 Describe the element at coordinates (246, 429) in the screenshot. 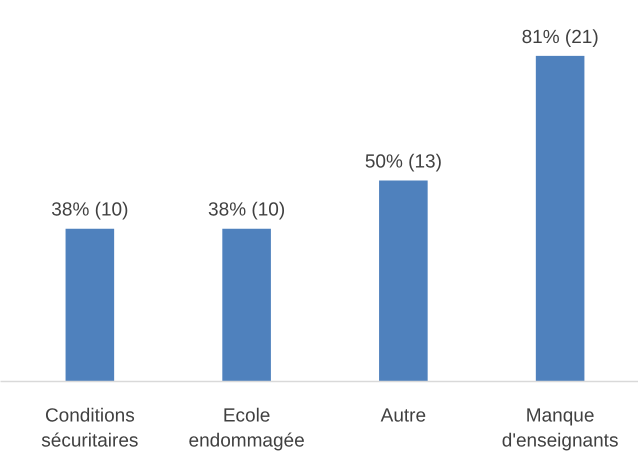

I see `x-tick-label: Ecole endommagée` at that location.